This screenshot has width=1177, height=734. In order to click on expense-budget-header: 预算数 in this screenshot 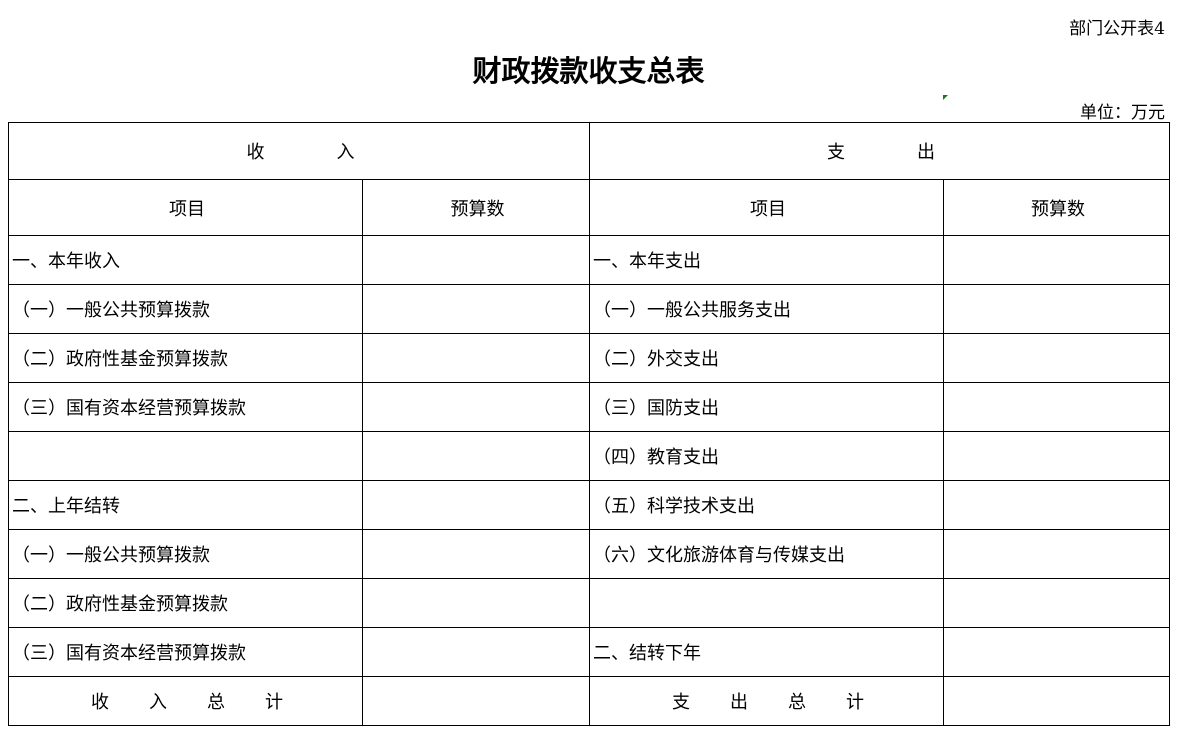, I will do `click(1056, 207)`.